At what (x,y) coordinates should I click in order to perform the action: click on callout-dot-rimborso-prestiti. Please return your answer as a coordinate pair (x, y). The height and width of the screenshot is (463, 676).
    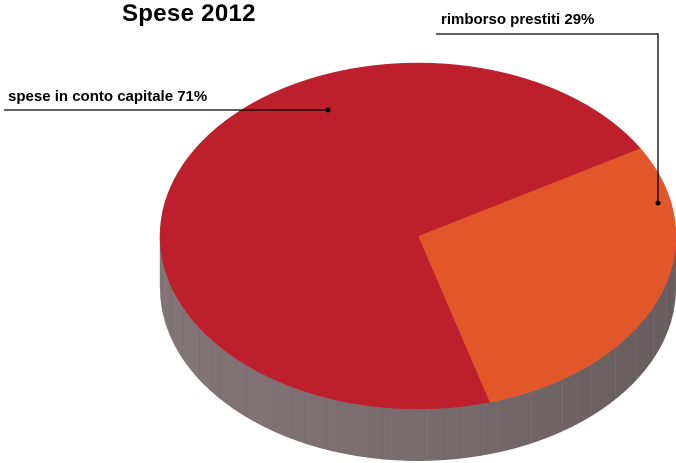
    Looking at the image, I should click on (658, 203).